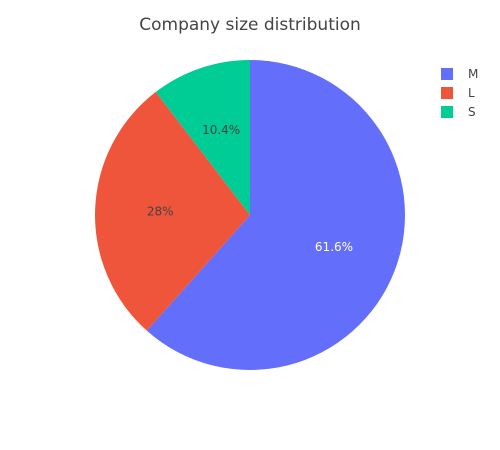 This screenshot has width=500, height=450. What do you see at coordinates (447, 93) in the screenshot?
I see `legend-swatch-l` at bounding box center [447, 93].